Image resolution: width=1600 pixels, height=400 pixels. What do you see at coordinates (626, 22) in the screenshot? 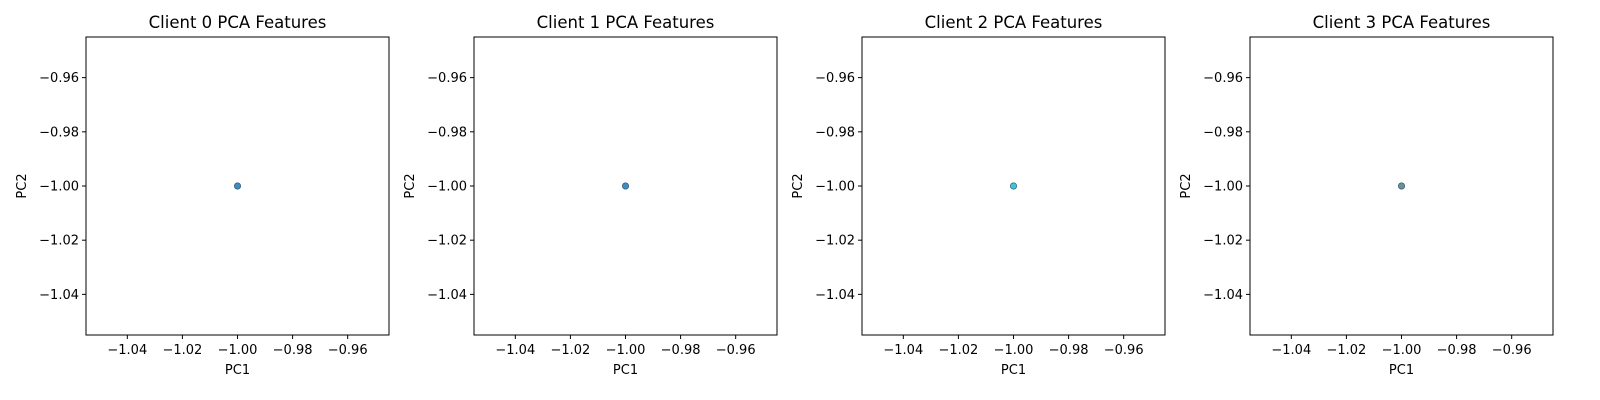
I see `chart-title: Client 1 PCA Features` at bounding box center [626, 22].